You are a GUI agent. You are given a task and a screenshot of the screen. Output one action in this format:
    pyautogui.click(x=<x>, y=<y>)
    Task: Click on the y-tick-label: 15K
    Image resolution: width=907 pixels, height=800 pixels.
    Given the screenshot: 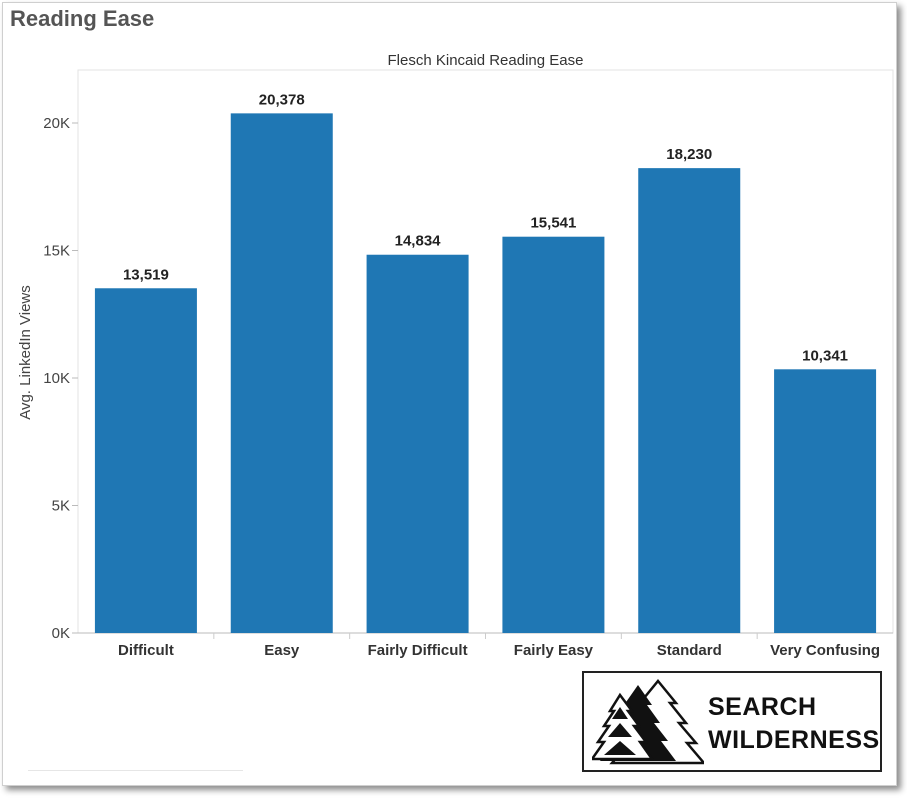 What is the action you would take?
    pyautogui.click(x=56, y=251)
    